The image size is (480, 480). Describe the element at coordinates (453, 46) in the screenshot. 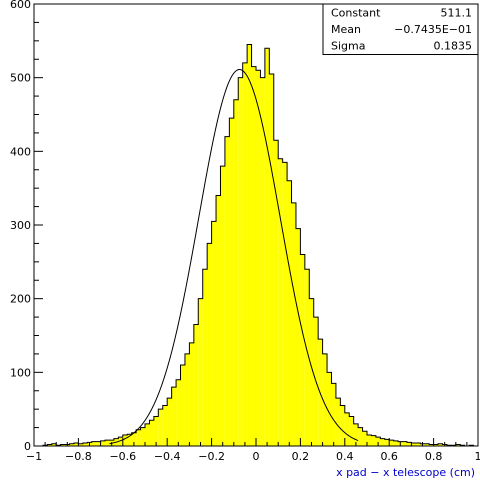

I see `stats-value: 0.1835` at that location.